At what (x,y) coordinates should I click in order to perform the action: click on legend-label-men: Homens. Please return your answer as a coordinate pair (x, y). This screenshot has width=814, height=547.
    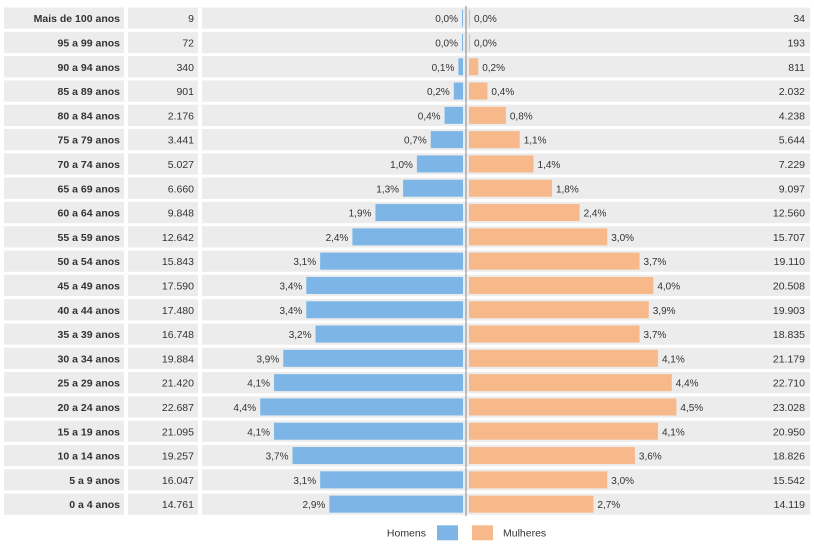
    Looking at the image, I should click on (406, 533).